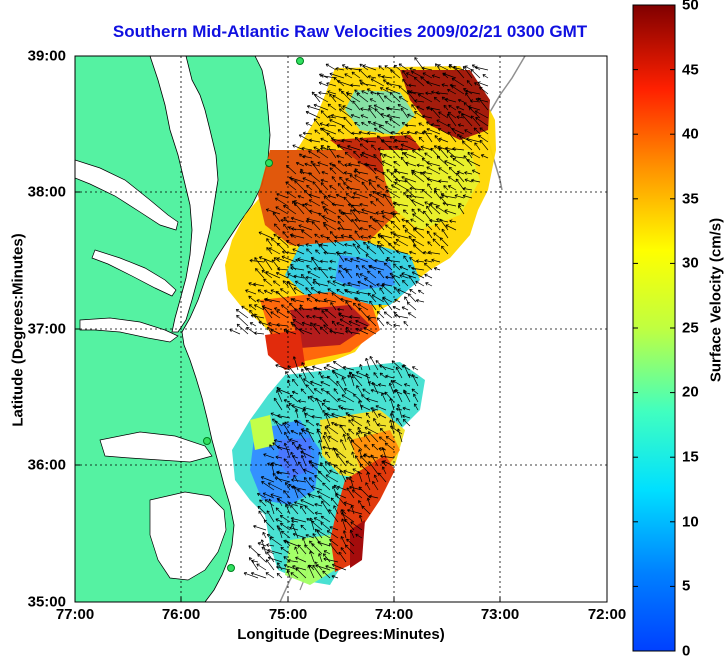 The width and height of the screenshot is (724, 660). Describe the element at coordinates (47, 56) in the screenshot. I see `y-tick-label: 39:00` at that location.